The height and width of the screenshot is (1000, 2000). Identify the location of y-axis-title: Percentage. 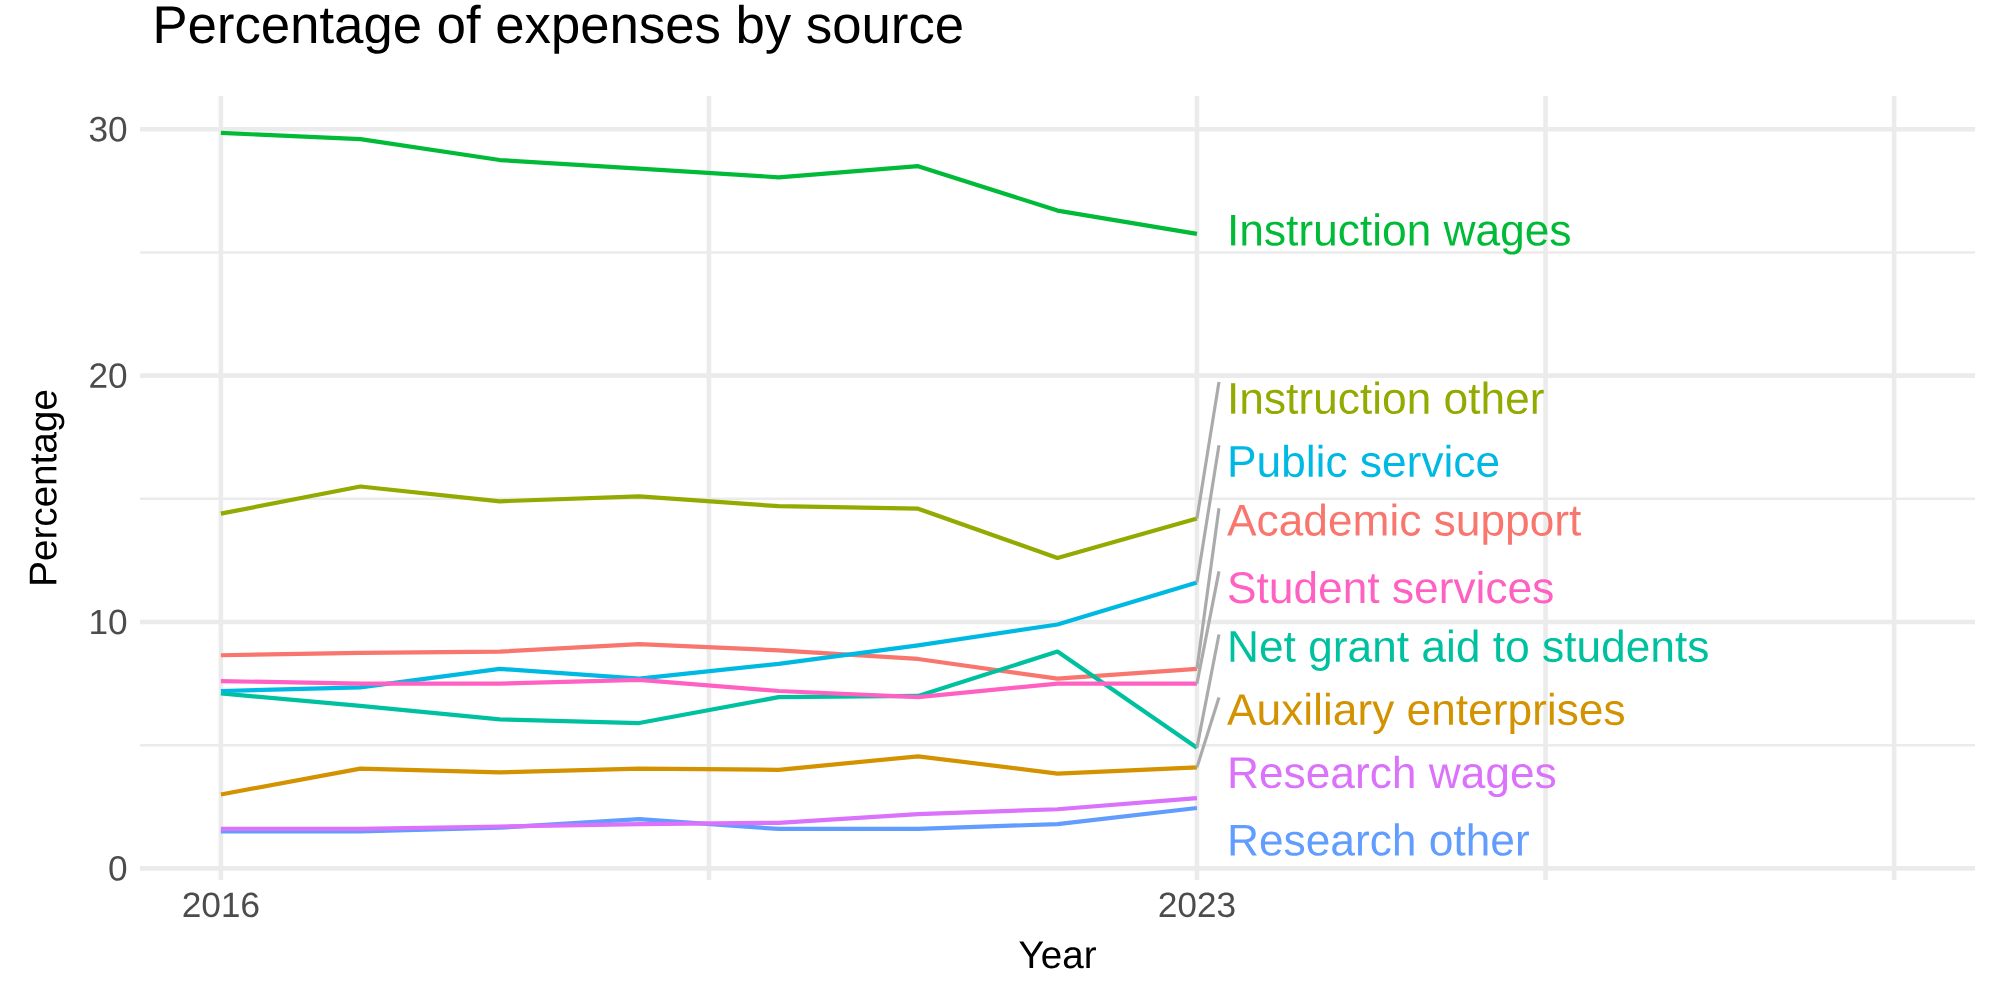
(47, 487).